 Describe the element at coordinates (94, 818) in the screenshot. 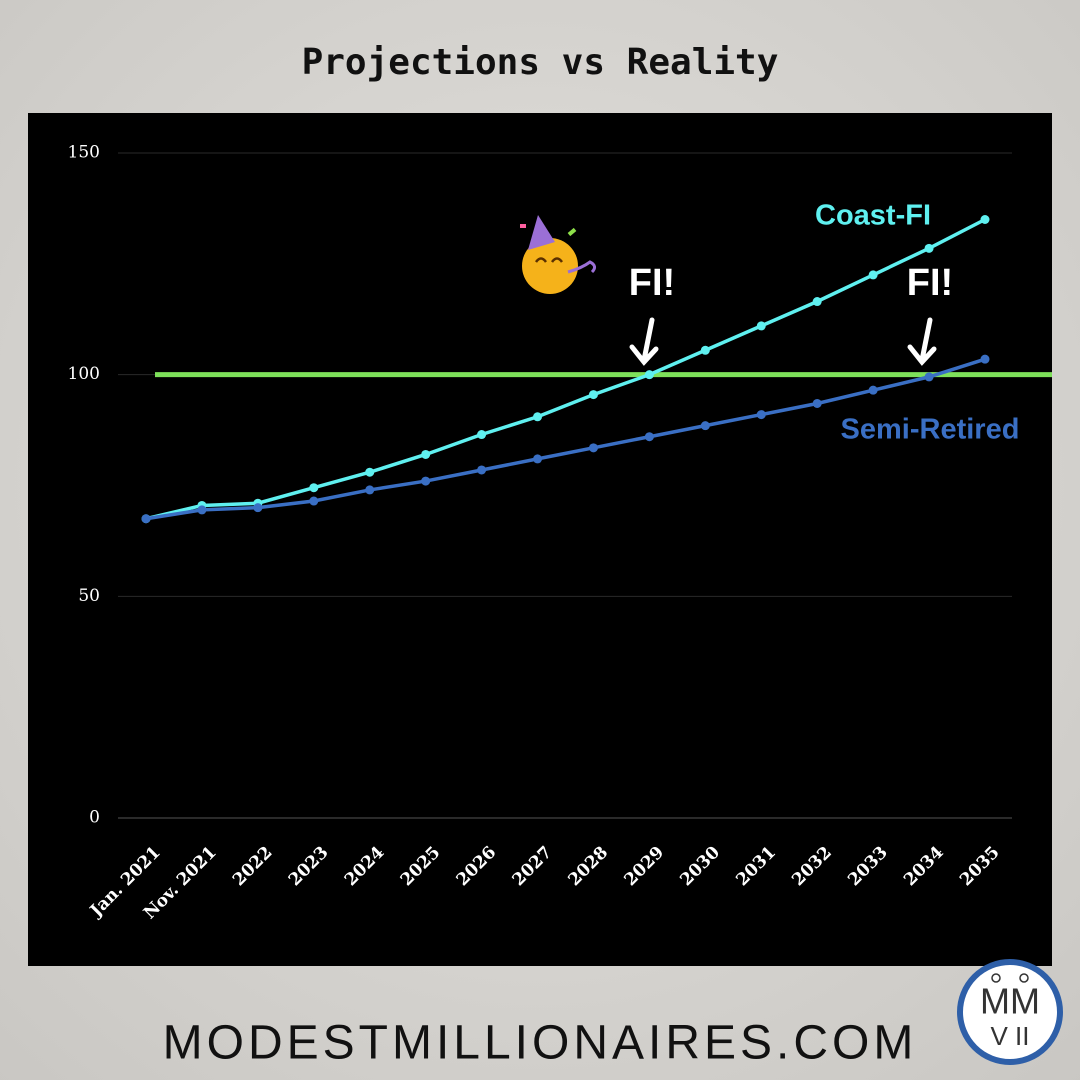

I see `y-tick-label: 0` at that location.